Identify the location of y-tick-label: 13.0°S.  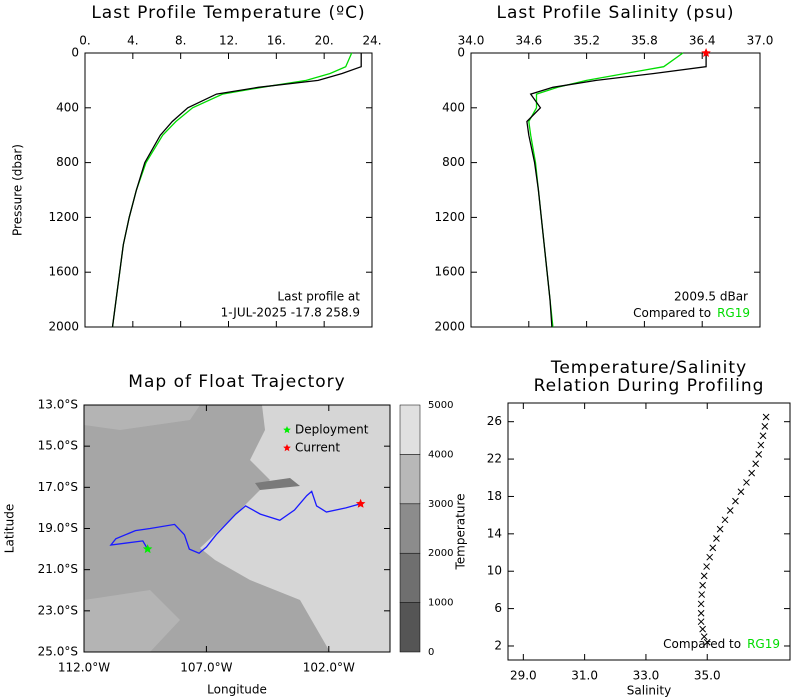
(58, 405).